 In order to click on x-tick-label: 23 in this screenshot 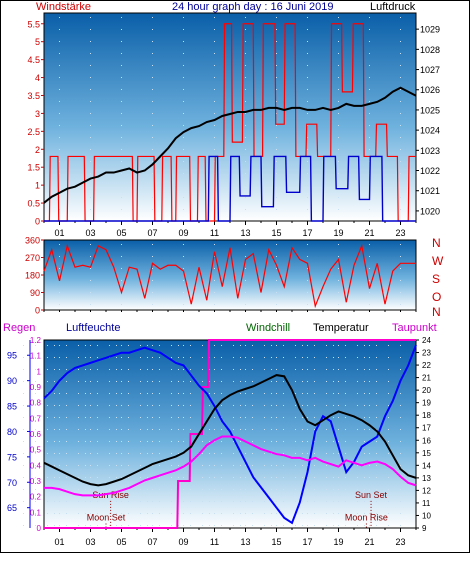, I will do `click(400, 542)`.